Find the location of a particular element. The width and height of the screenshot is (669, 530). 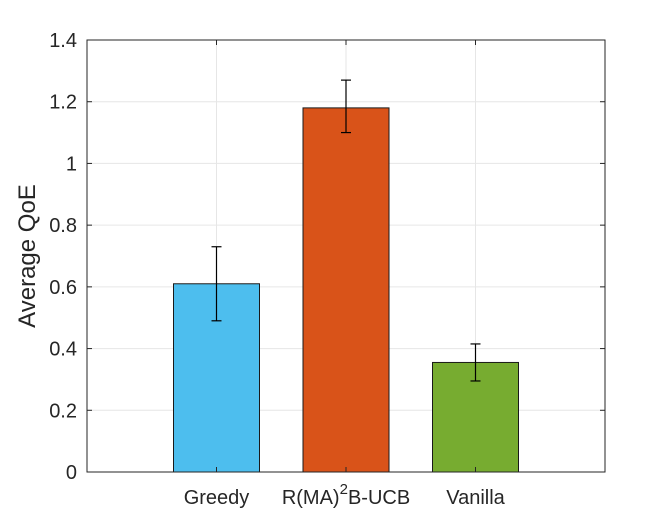

y-axis-label: Average QoE is located at coordinates (27, 256).